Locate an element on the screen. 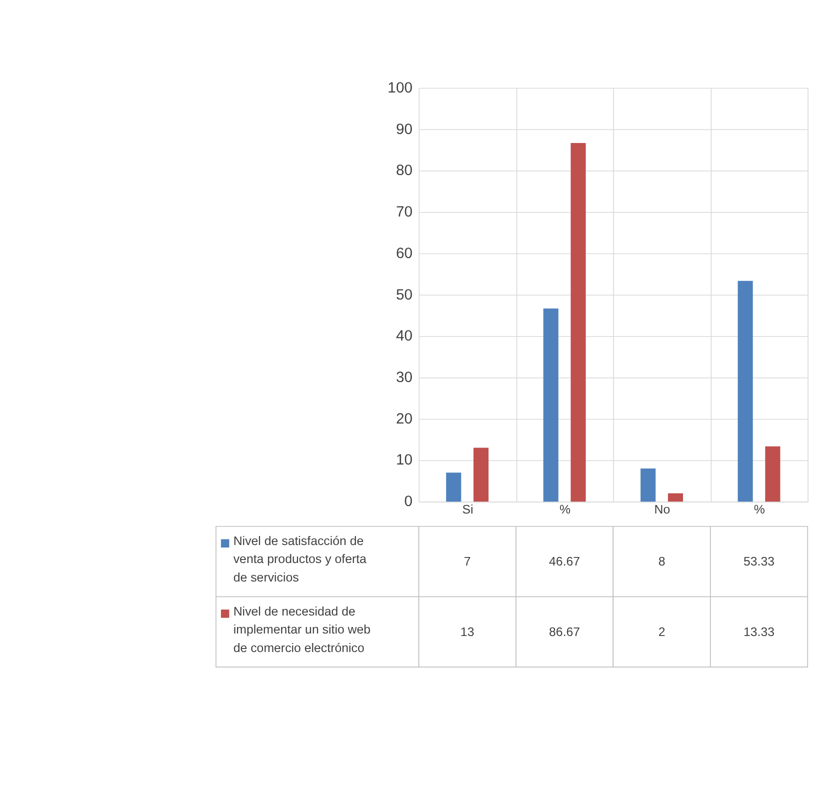 The height and width of the screenshot is (785, 825). data-label: 53.33 is located at coordinates (759, 561).